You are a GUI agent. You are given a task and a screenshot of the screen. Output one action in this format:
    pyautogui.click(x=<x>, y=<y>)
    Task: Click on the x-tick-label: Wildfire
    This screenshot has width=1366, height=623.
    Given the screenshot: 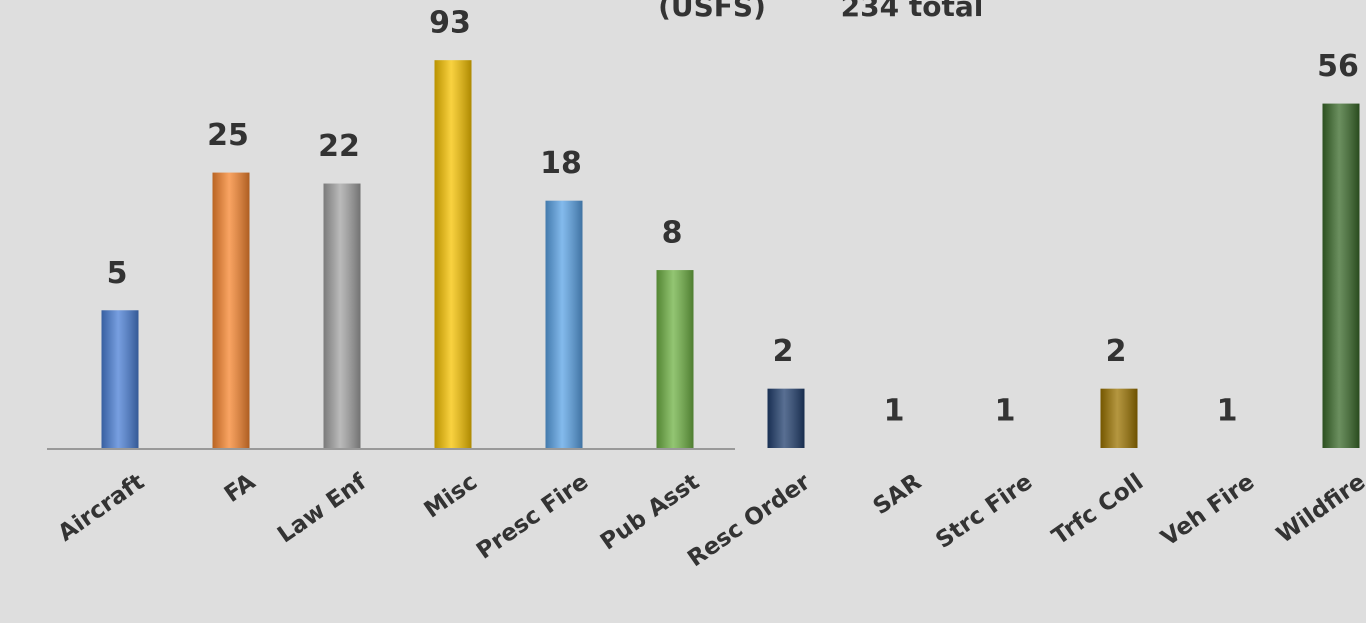 What is the action you would take?
    pyautogui.click(x=1319, y=509)
    